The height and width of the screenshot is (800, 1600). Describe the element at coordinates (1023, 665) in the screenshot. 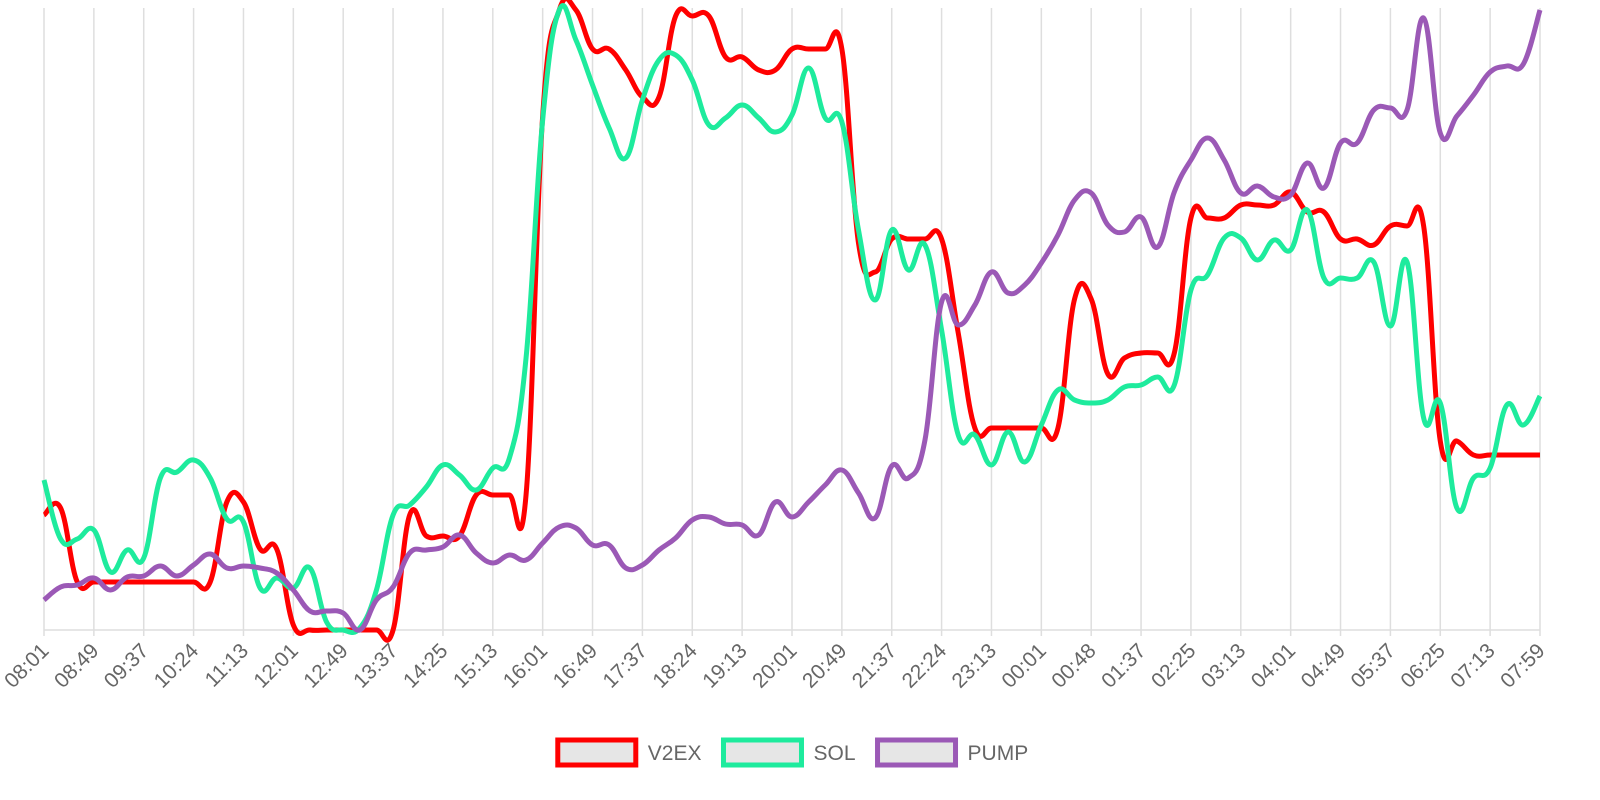

I see `x-tick-label: 00:01` at that location.